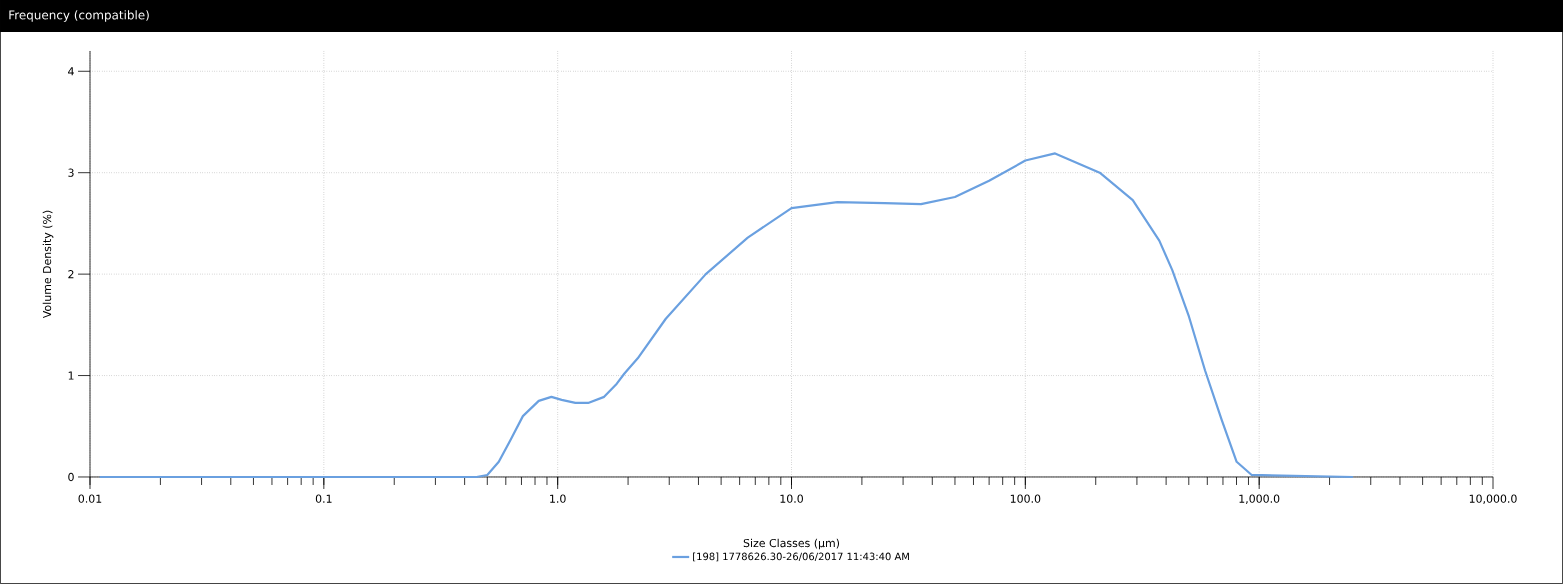 Image resolution: width=1563 pixels, height=584 pixels. What do you see at coordinates (48, 264) in the screenshot?
I see `y-axis-title: Volume Density (%)` at bounding box center [48, 264].